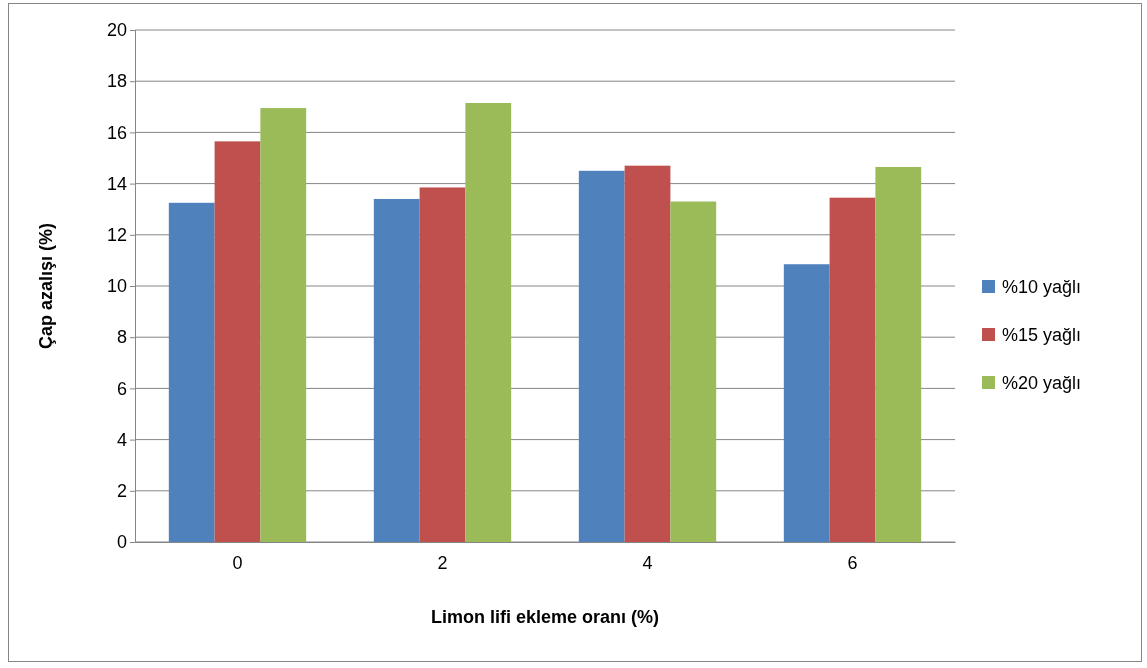 The height and width of the screenshot is (668, 1147). What do you see at coordinates (116, 30) in the screenshot?
I see `y-tick-label: 20` at bounding box center [116, 30].